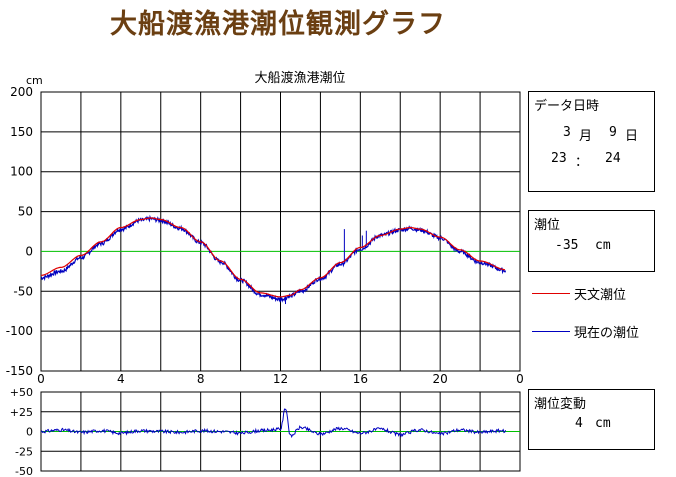  Describe the element at coordinates (24, 451) in the screenshot. I see `sub-y-tick-label: -25` at that location.